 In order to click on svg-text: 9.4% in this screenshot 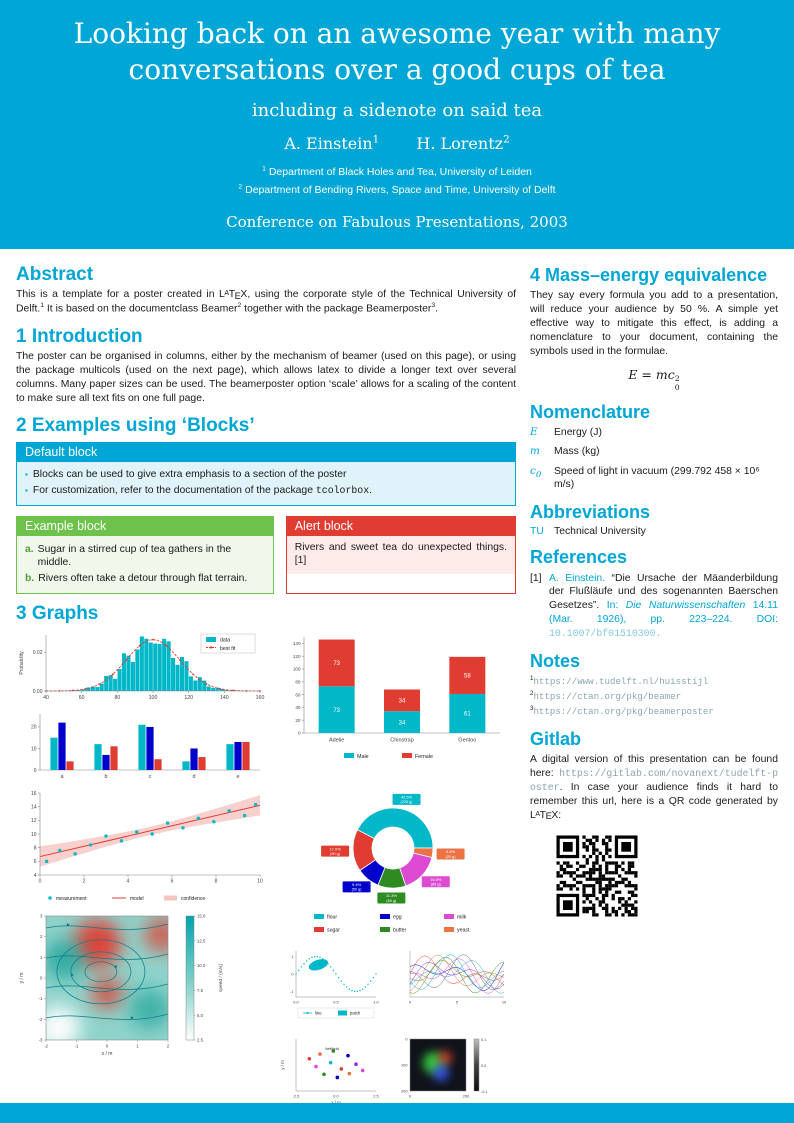, I will do `click(357, 884)`.